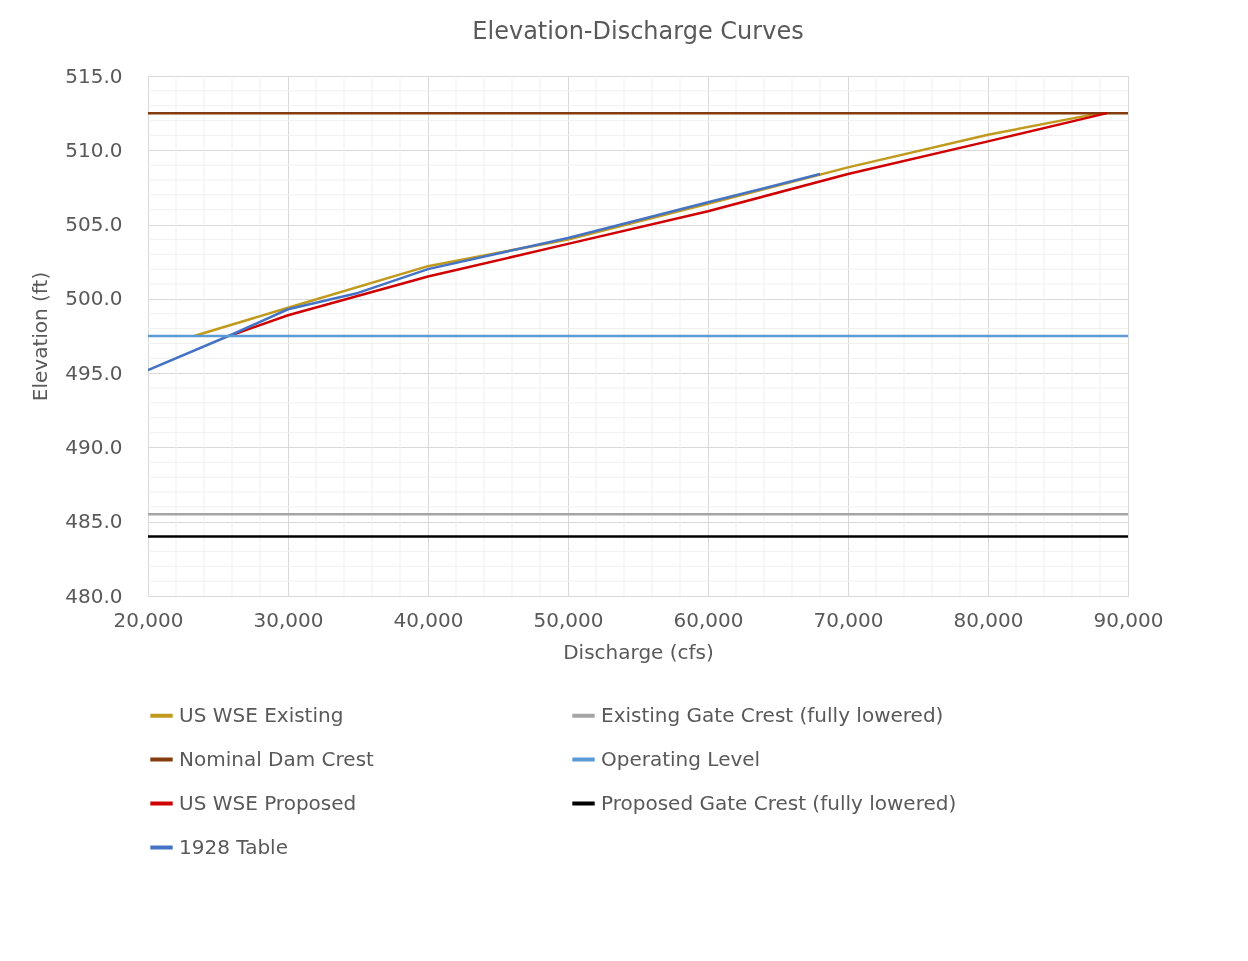 Image resolution: width=1248 pixels, height=961 pixels. I want to click on y-tick-label: 510.0, so click(94, 149).